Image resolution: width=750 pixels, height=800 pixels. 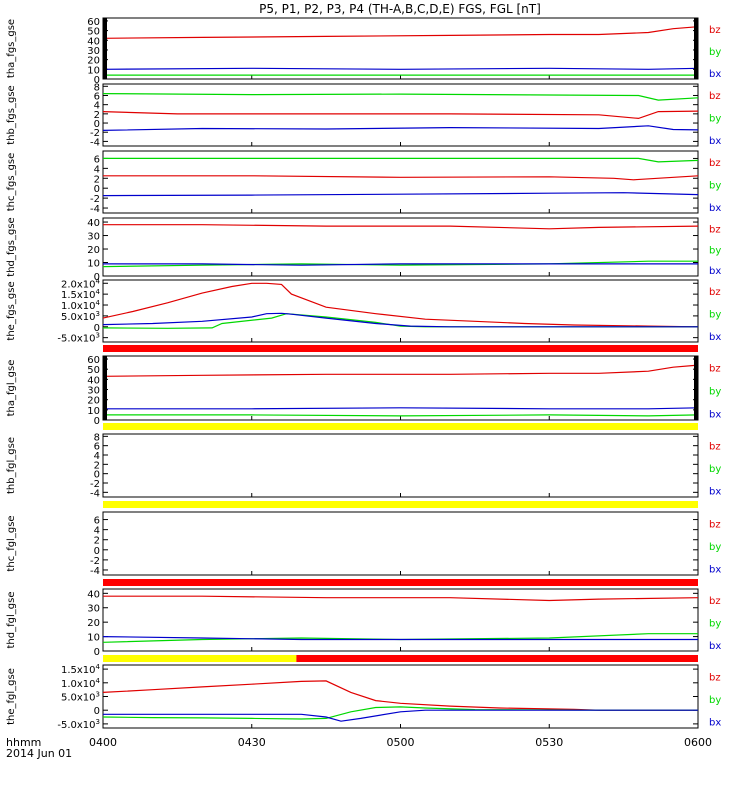 What do you see at coordinates (11, 465) in the screenshot?
I see `y-axis-label: thb_fgl_gse` at bounding box center [11, 465].